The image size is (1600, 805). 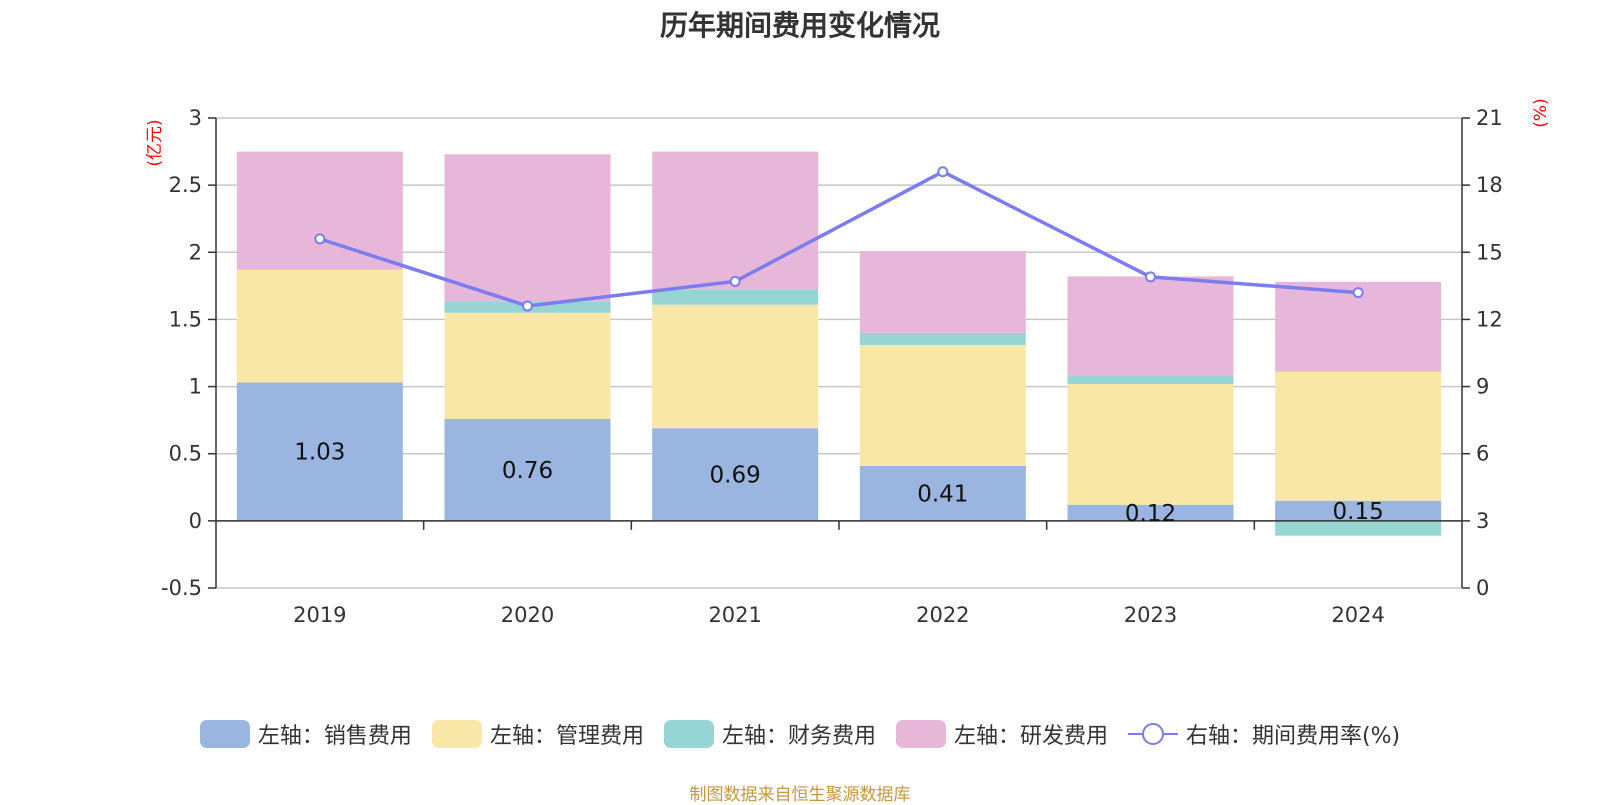 What do you see at coordinates (734, 615) in the screenshot?
I see `category-label: 2021` at bounding box center [734, 615].